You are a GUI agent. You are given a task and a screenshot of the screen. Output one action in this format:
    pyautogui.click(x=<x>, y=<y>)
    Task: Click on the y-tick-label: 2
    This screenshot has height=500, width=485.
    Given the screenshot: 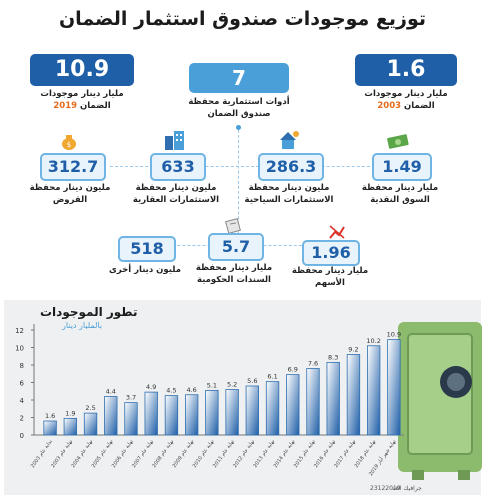 What is the action you would take?
    pyautogui.click(x=22, y=419)
    